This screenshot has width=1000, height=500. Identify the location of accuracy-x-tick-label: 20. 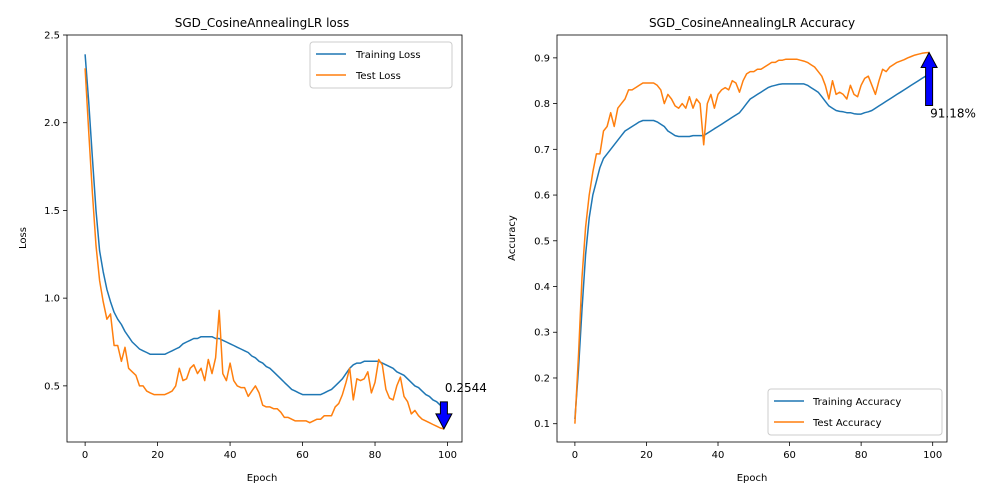
(646, 455).